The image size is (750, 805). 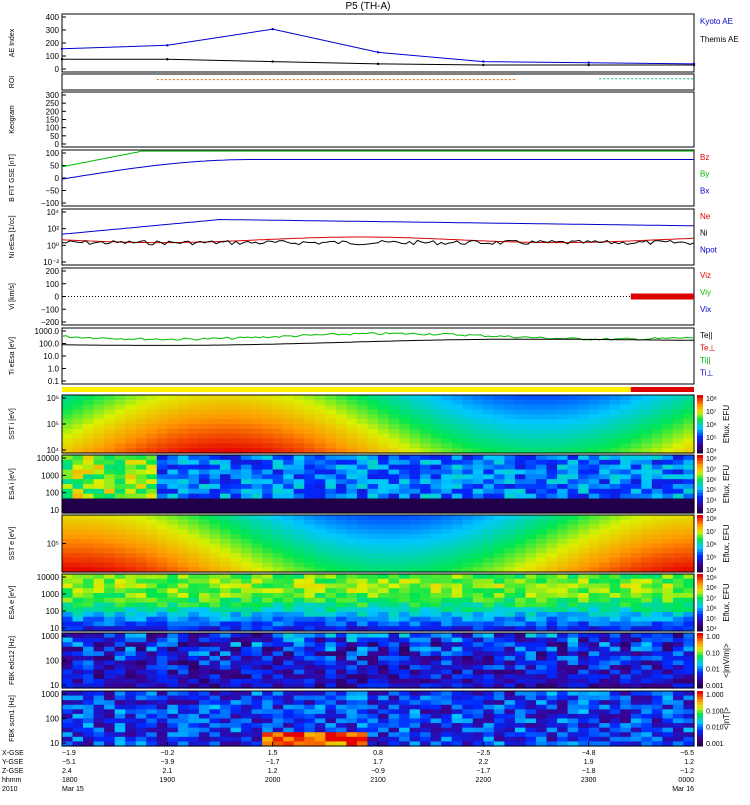 What do you see at coordinates (273, 771) in the screenshot?
I see `xtick-label: 1.2` at bounding box center [273, 771].